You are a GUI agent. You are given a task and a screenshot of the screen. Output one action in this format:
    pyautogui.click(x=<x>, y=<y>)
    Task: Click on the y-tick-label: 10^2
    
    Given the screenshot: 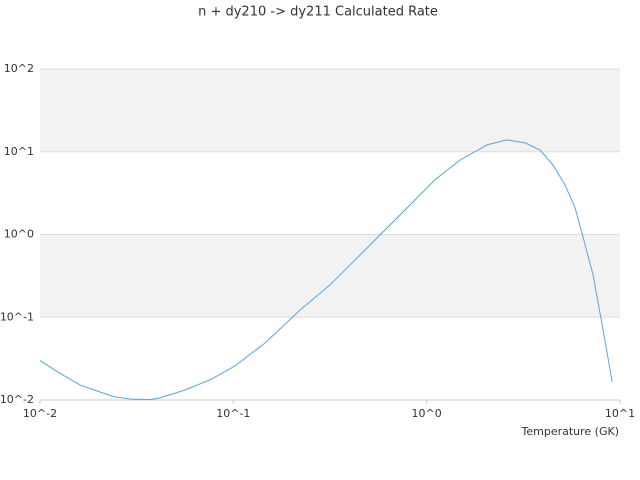 What is the action you would take?
    pyautogui.click(x=19, y=68)
    